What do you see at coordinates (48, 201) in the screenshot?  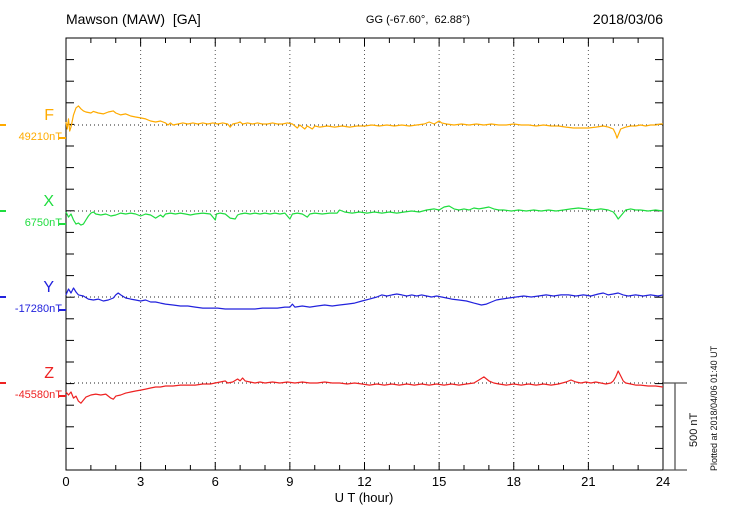 I see `series-letter-X: X` at bounding box center [48, 201].